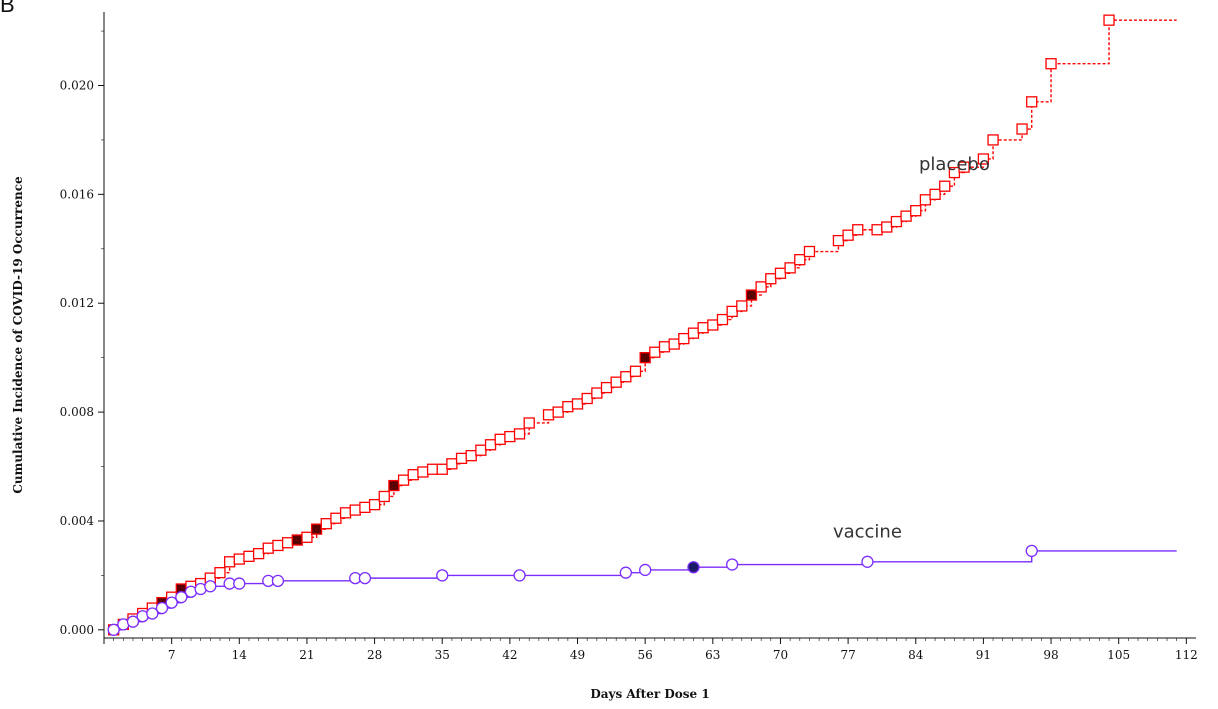 This screenshot has height=709, width=1218. Describe the element at coordinates (1050, 655) in the screenshot. I see `x-tick-label: 98` at that location.